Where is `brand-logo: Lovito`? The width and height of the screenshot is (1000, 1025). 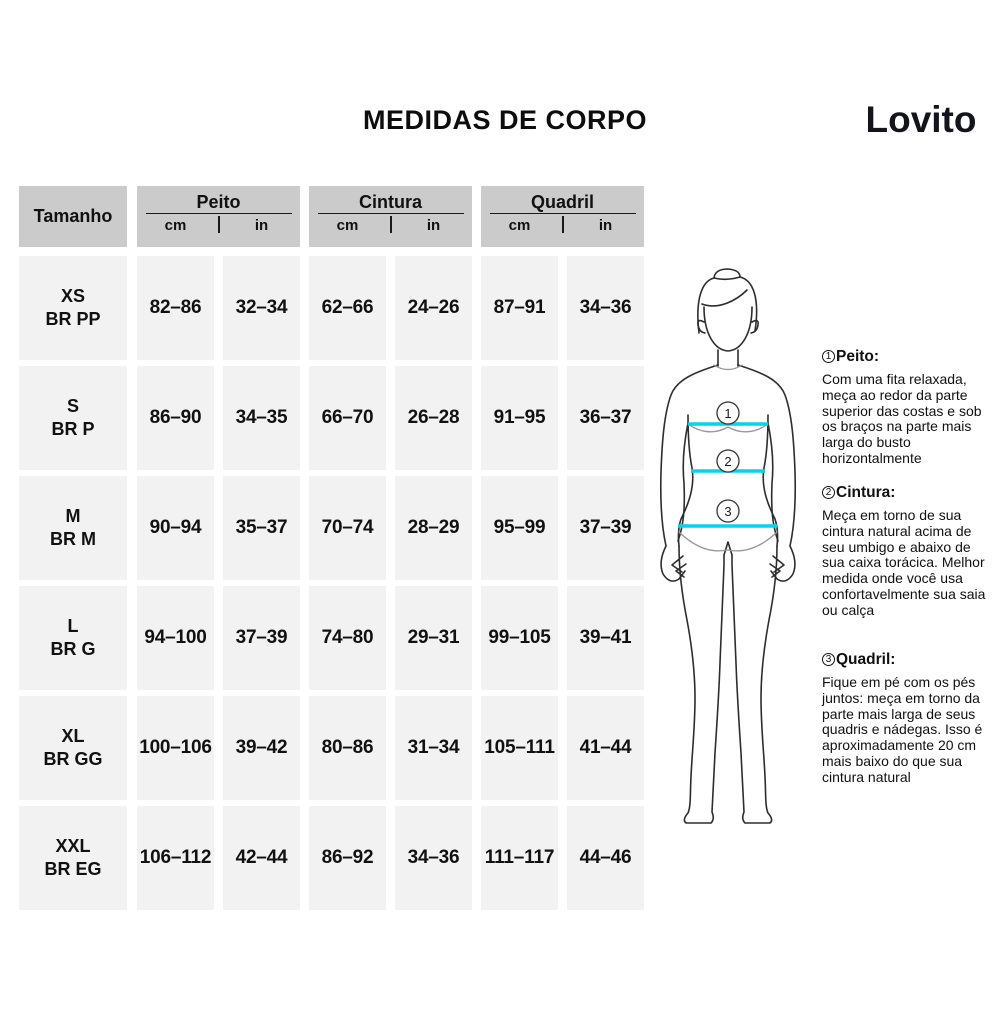
brand-logo: Lovito is located at coordinates (921, 119).